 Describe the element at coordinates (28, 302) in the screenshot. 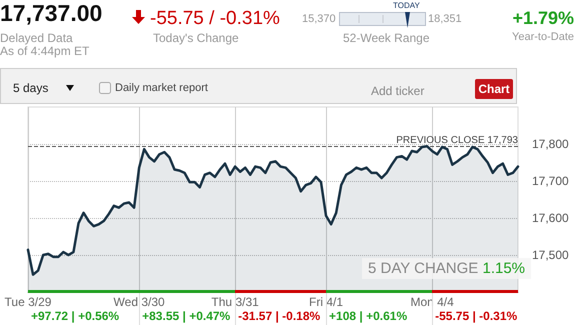

I see `x-tick-label: Tue 3/29` at that location.